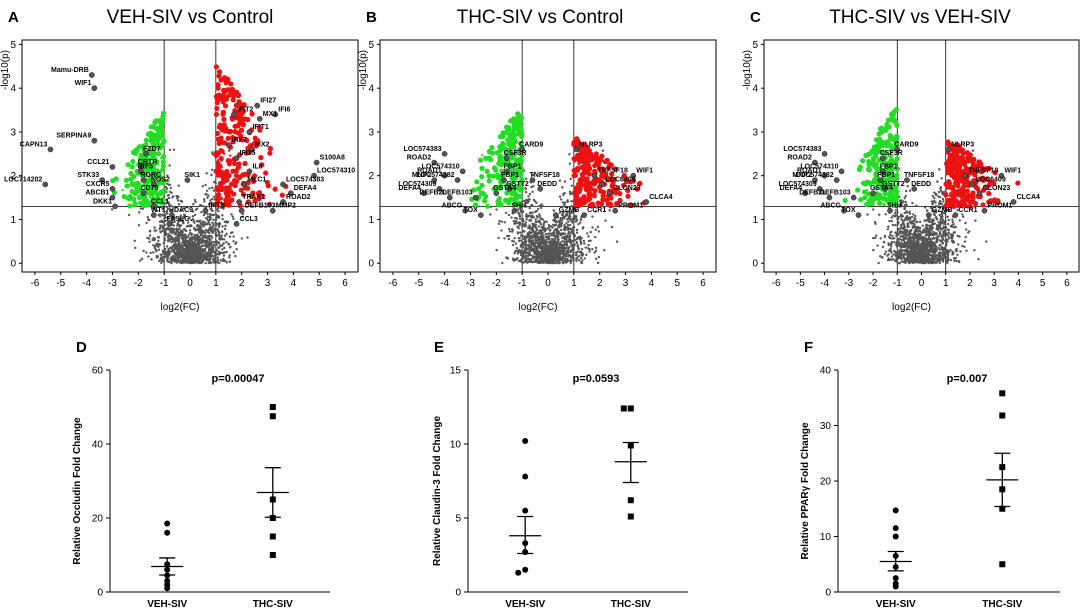 This screenshot has height=609, width=1084. What do you see at coordinates (262, 144) in the screenshot?
I see `gene-label: MX2` at bounding box center [262, 144].